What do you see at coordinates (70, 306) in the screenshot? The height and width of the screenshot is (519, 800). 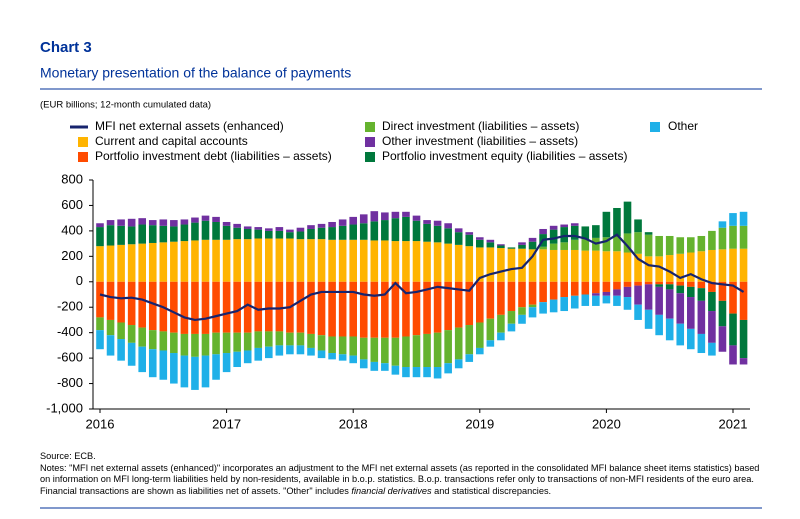 I see `y-tick-label: -200` at bounding box center [70, 306].